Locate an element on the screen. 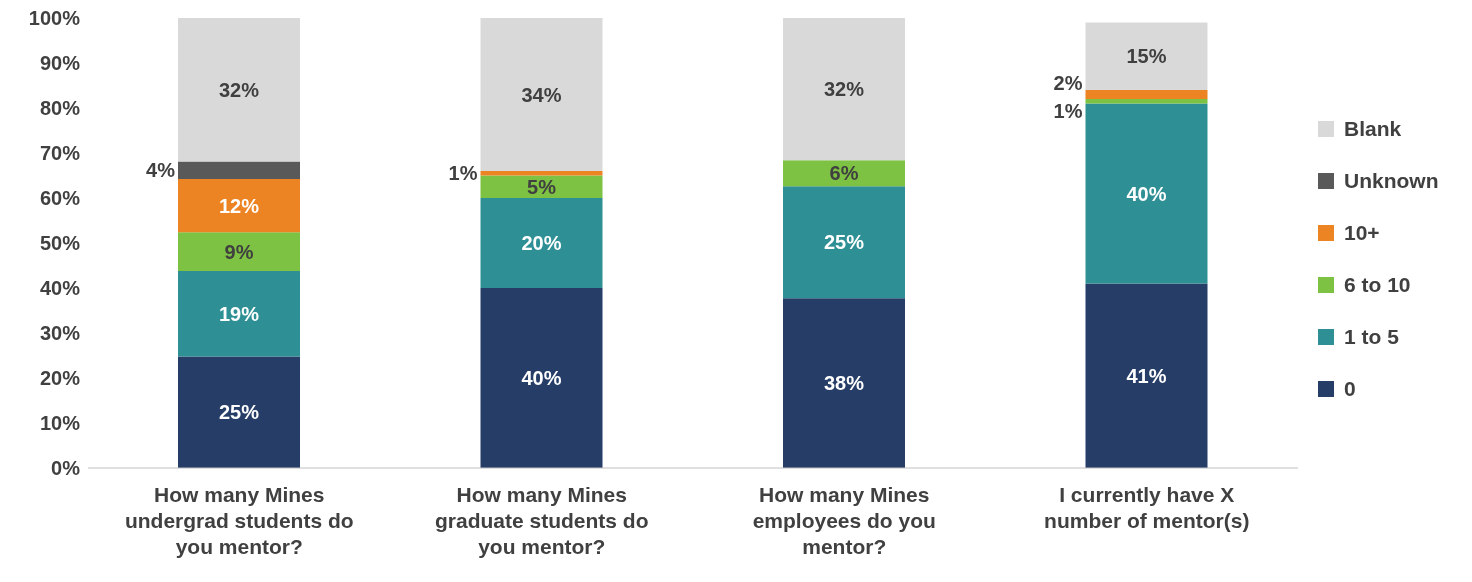 The height and width of the screenshot is (582, 1472). y-tick-label: 70% is located at coordinates (60, 153).